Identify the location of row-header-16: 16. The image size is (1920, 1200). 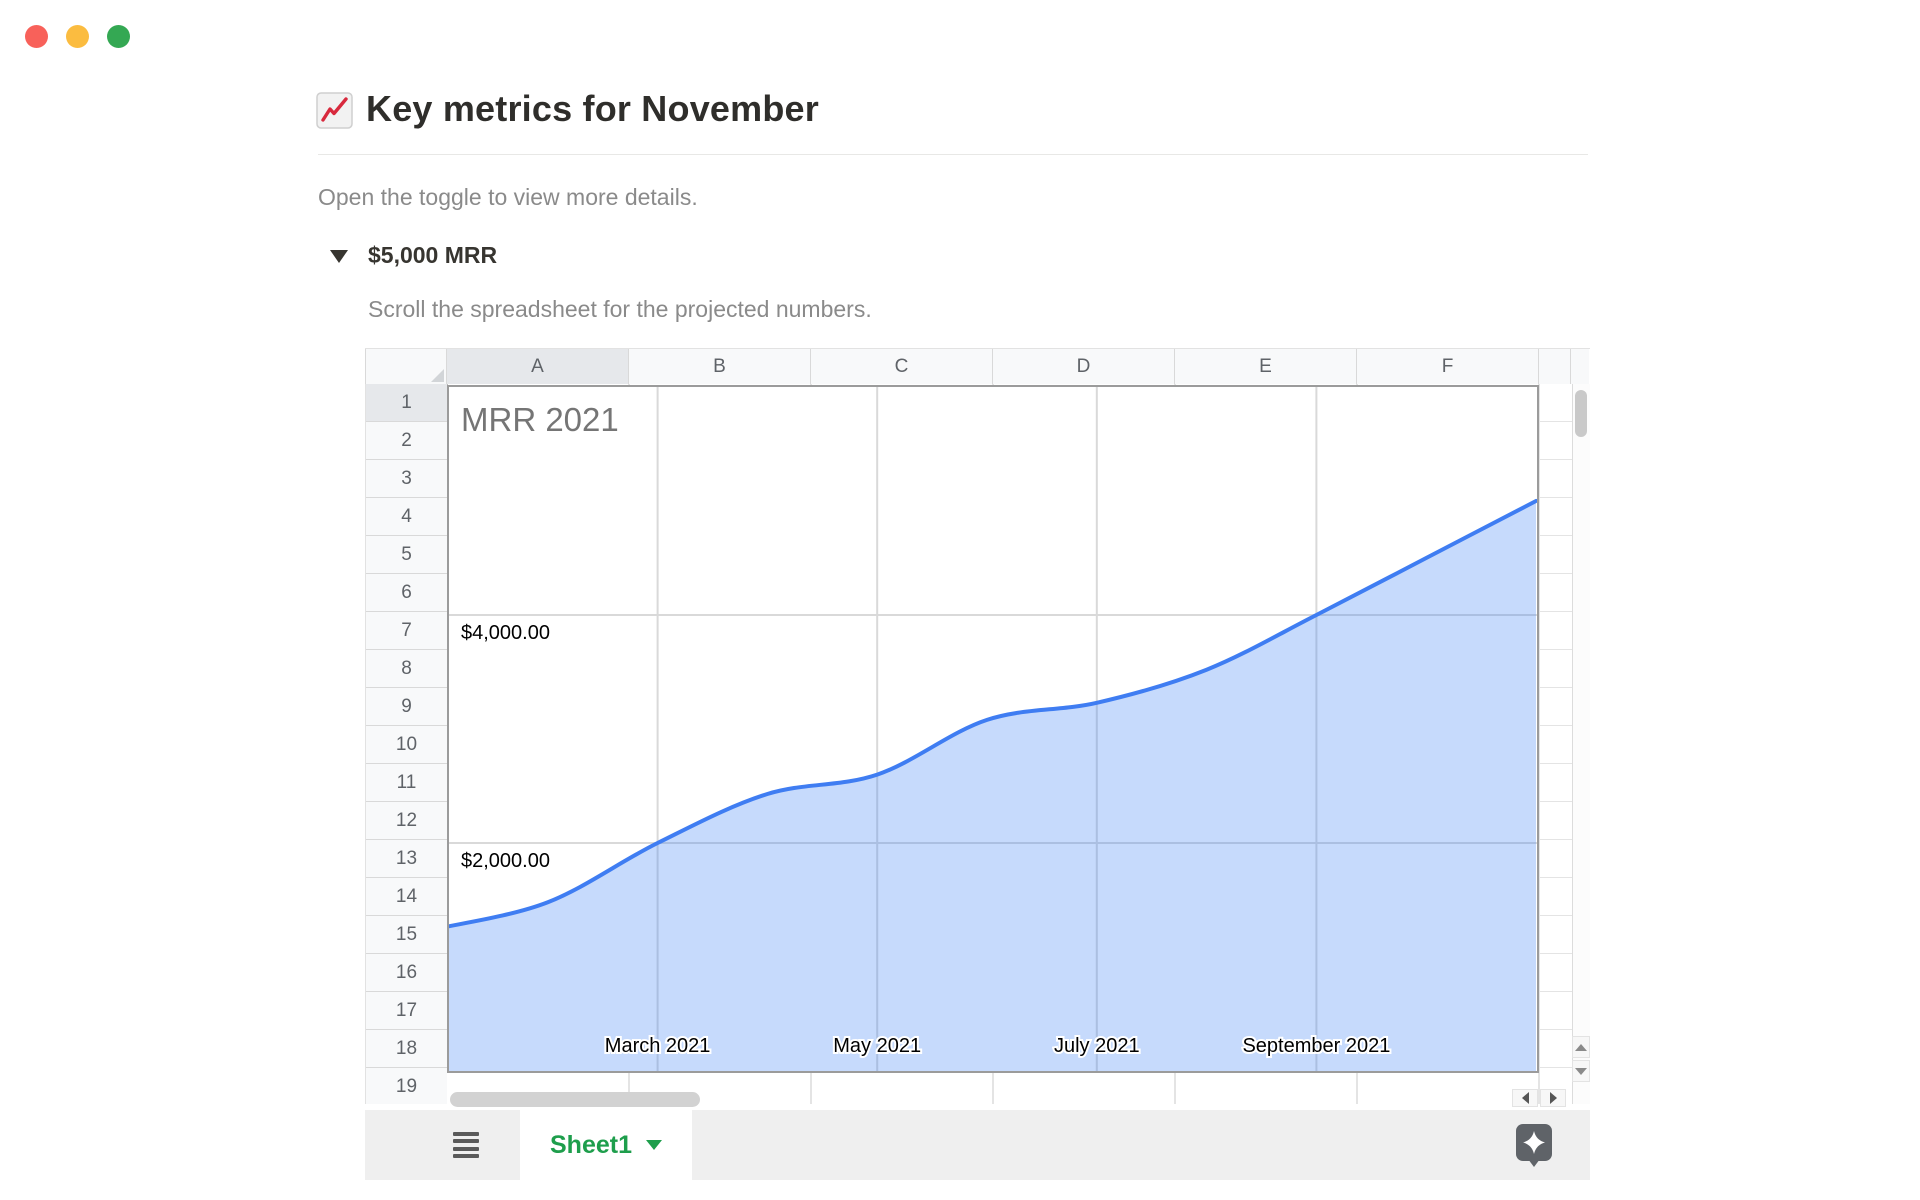
(406, 973).